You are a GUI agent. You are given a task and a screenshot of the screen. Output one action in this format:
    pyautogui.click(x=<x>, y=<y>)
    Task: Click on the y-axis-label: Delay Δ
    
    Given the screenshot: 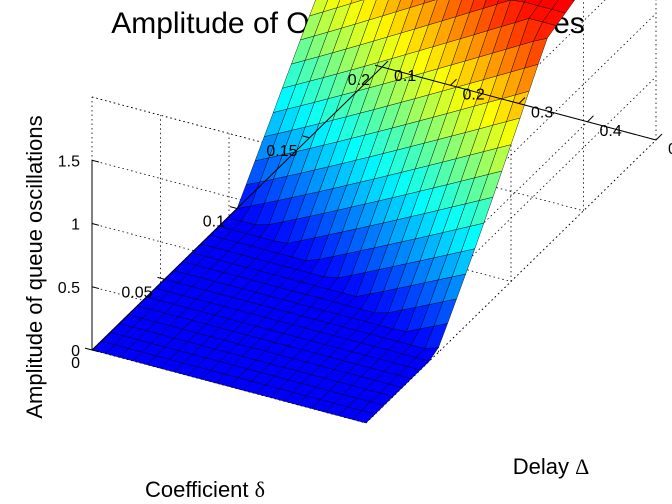 What is the action you would take?
    pyautogui.click(x=551, y=466)
    